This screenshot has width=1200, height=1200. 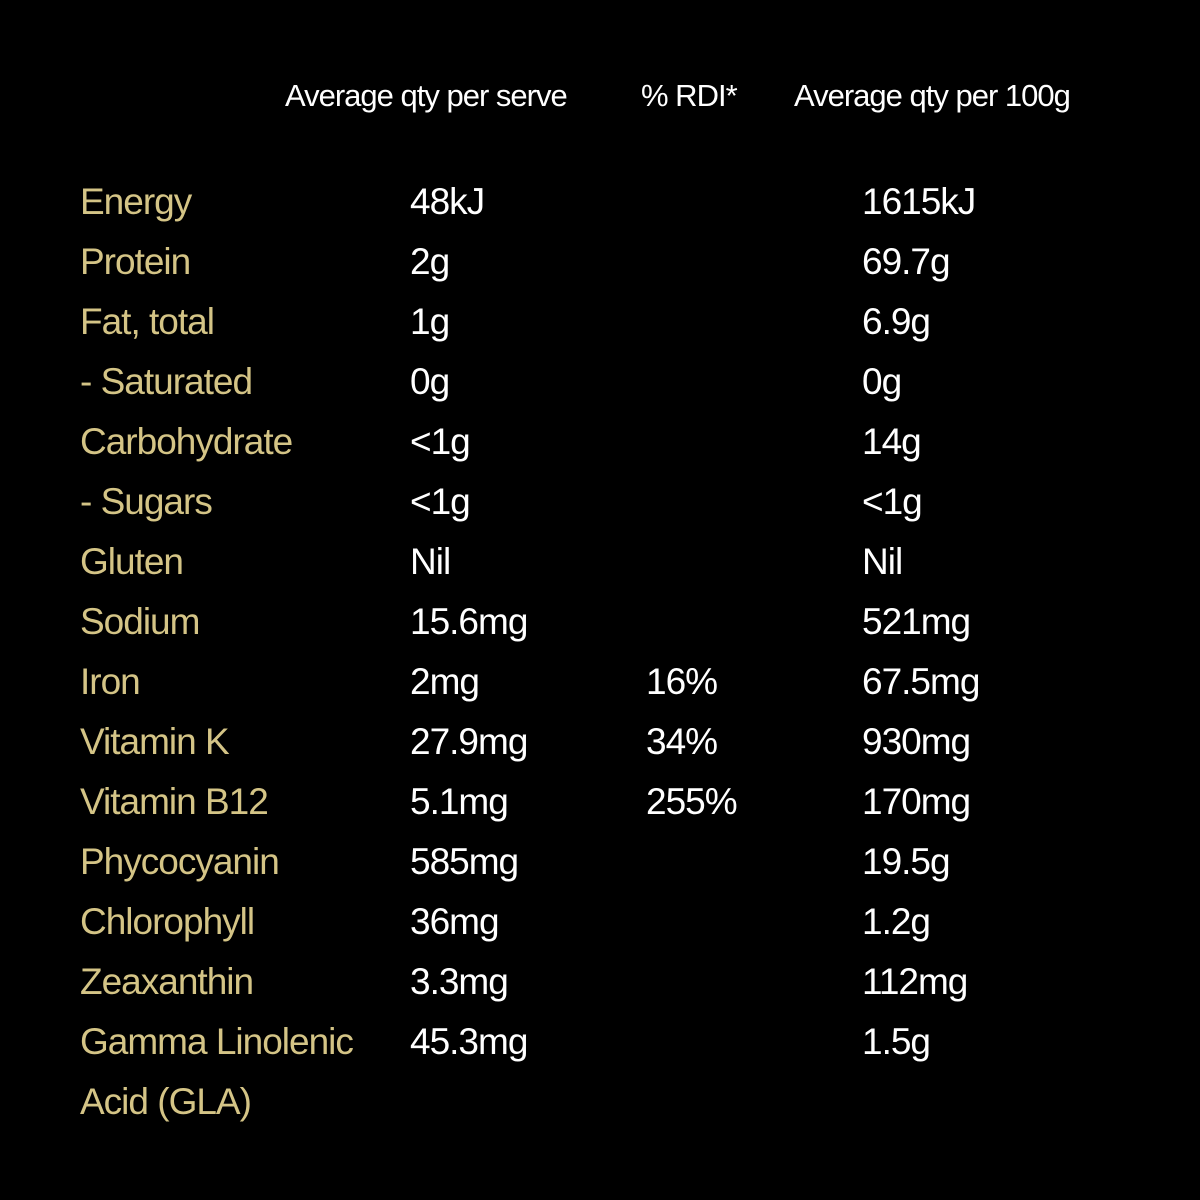 I want to click on nutrient-label: Protein, so click(x=135, y=261).